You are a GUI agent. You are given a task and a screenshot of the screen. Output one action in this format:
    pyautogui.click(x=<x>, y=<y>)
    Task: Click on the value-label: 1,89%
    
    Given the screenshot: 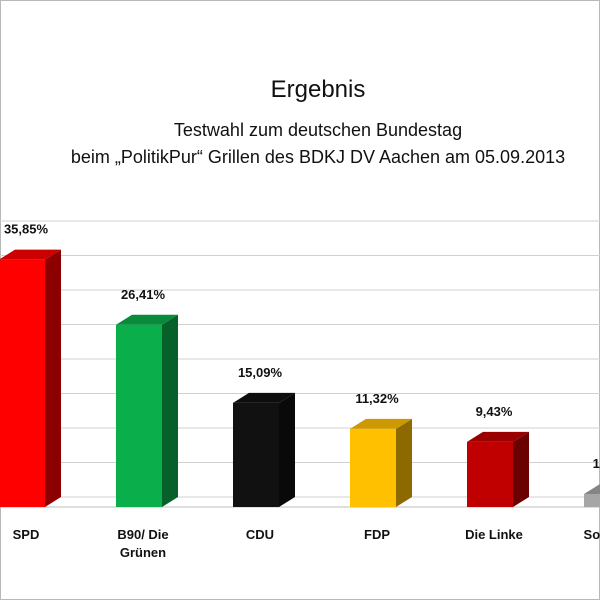 What is the action you would take?
    pyautogui.click(x=596, y=463)
    